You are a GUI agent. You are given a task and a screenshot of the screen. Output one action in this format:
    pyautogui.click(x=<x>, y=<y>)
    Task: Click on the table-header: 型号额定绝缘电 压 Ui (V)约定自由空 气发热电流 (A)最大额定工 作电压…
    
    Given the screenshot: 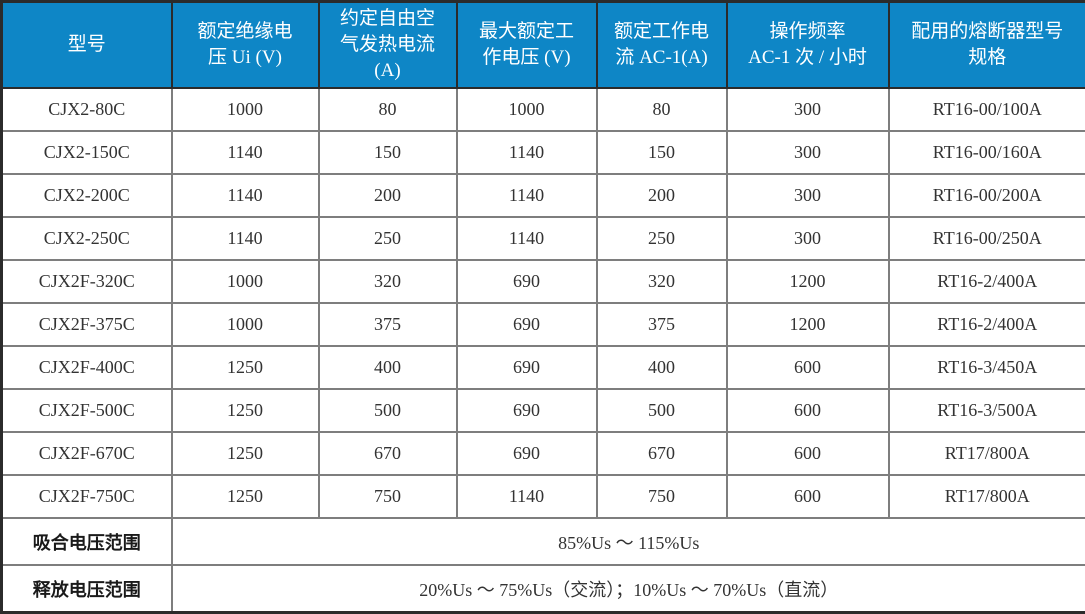 What is the action you would take?
    pyautogui.click(x=543, y=45)
    